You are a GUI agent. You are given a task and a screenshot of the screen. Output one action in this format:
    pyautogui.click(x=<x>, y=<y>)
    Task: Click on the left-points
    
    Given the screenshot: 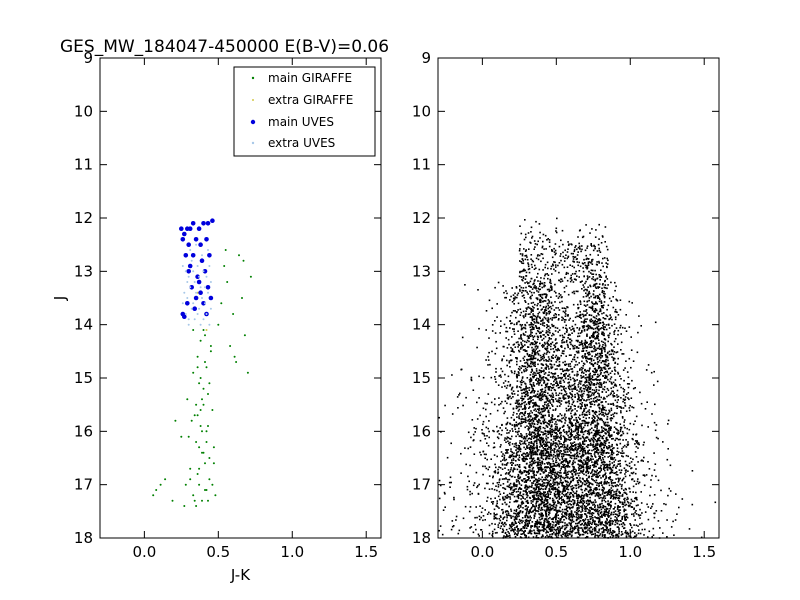 What is the action you would take?
    pyautogui.click(x=202, y=362)
    